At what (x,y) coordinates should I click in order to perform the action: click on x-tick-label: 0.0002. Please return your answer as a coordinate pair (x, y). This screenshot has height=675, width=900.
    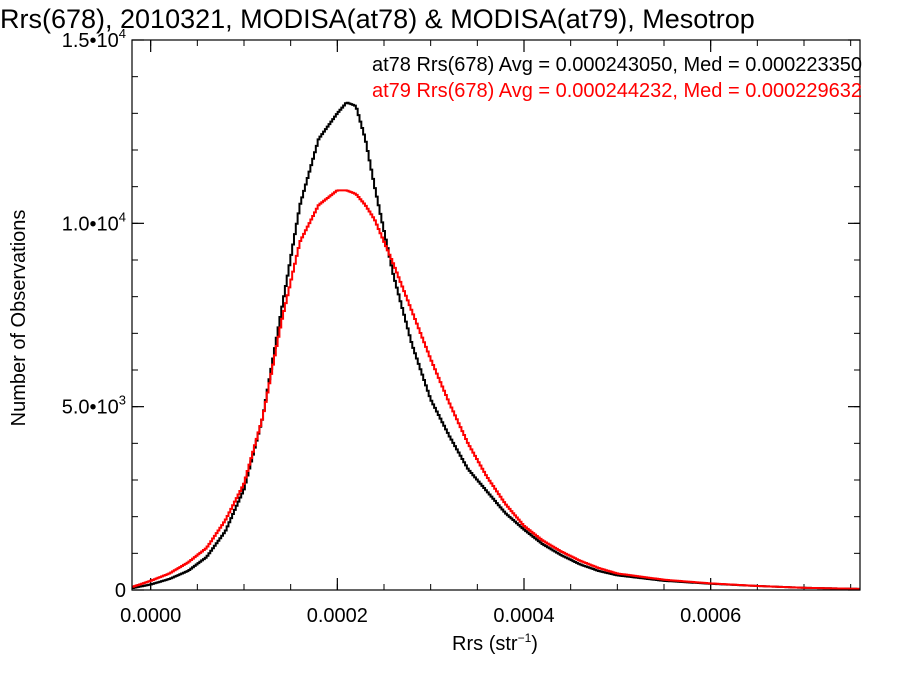
    Looking at the image, I should click on (337, 616).